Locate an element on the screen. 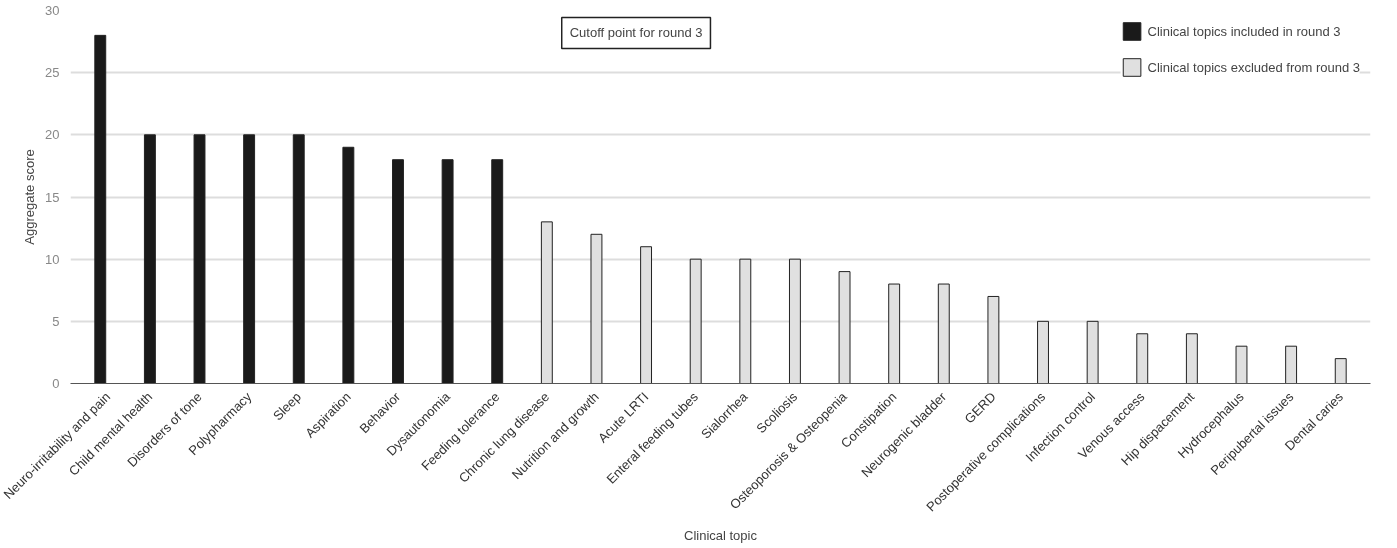 The height and width of the screenshot is (548, 1397). y-tick-label: 10 is located at coordinates (52, 259).